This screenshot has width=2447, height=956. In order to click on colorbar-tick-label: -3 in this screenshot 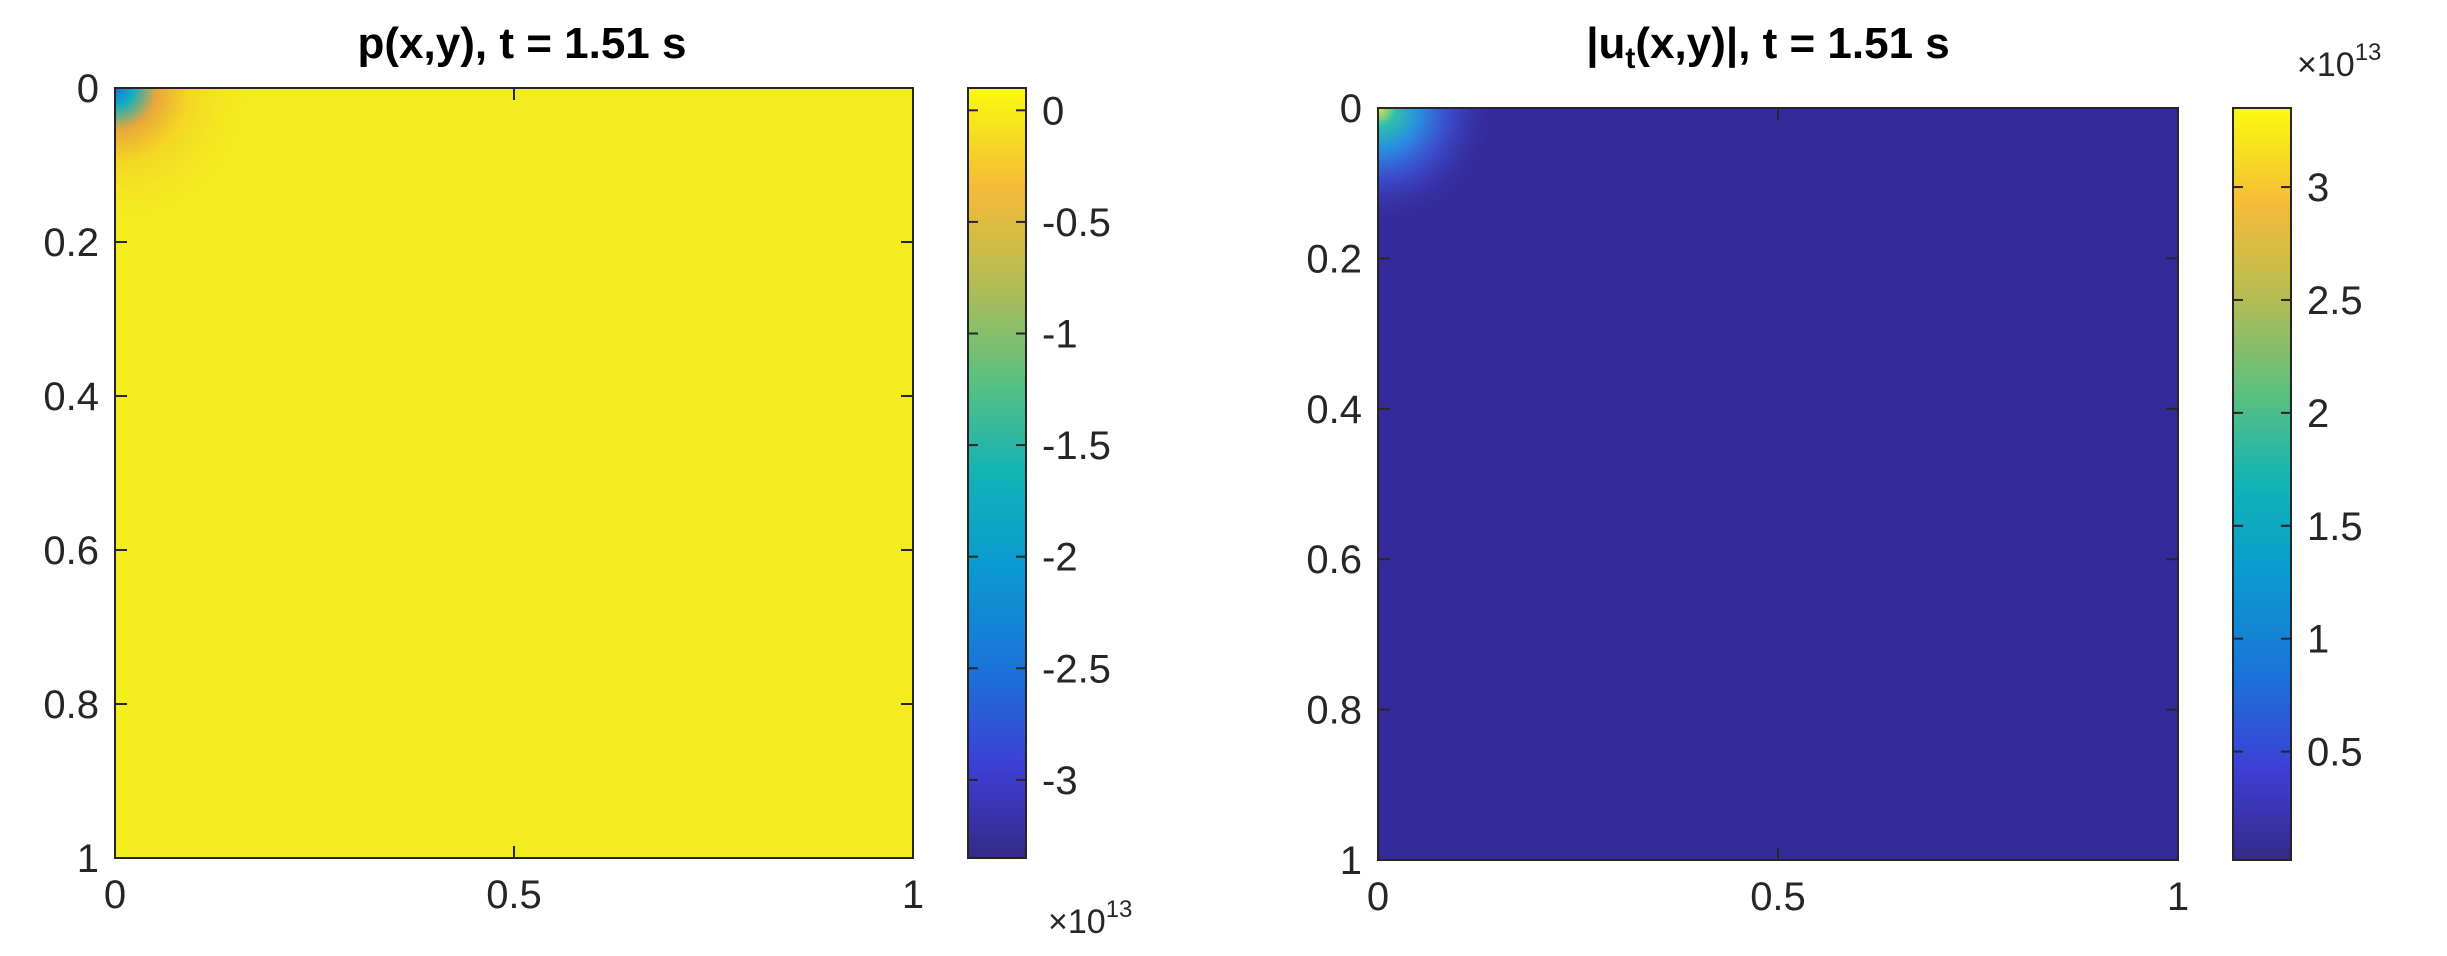, I will do `click(1060, 781)`.